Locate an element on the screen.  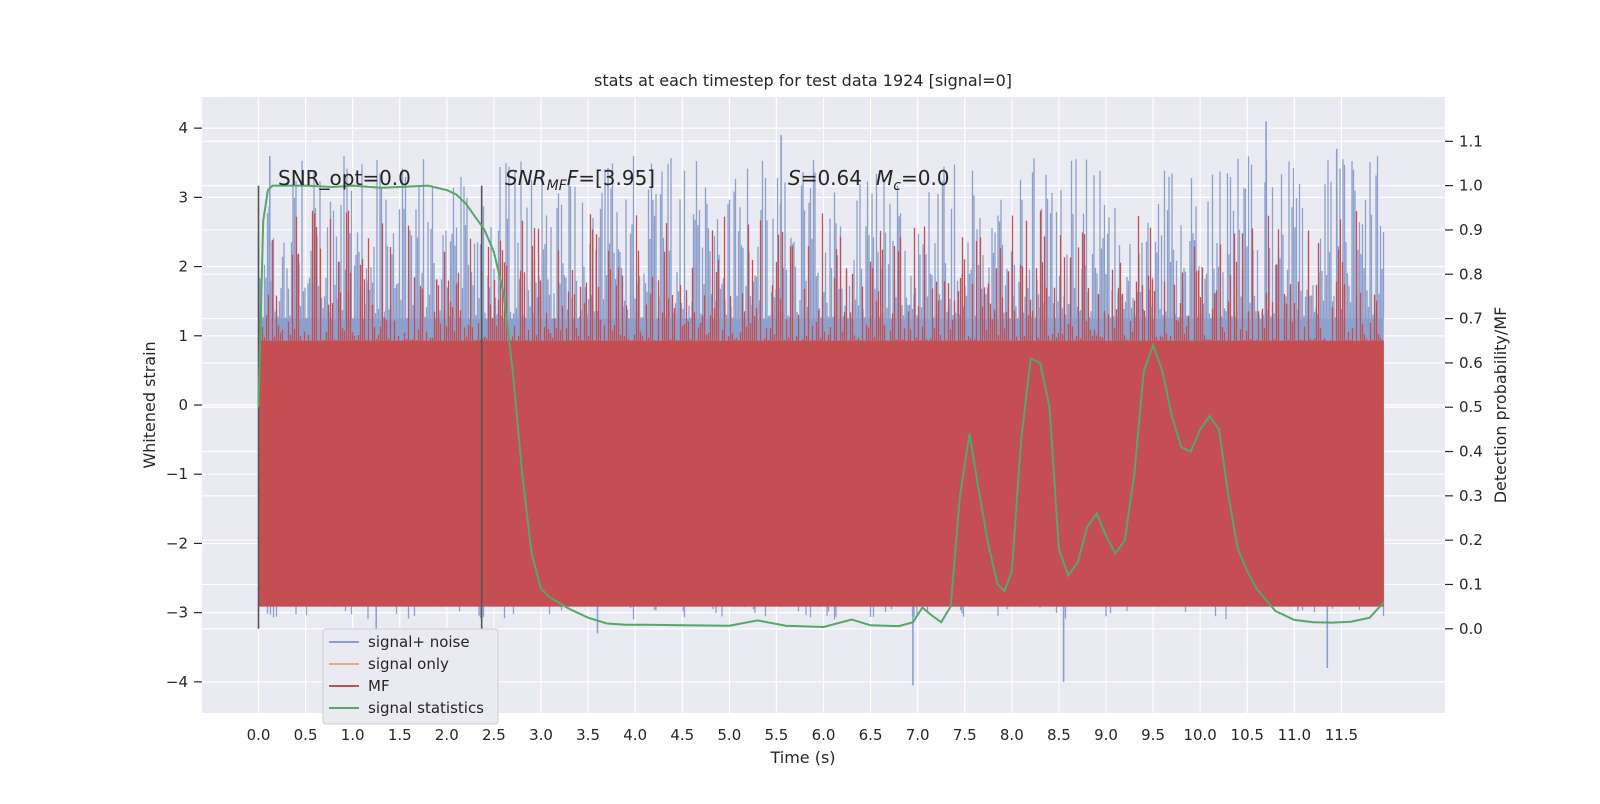
mc-subscript: c is located at coordinates (897, 186).